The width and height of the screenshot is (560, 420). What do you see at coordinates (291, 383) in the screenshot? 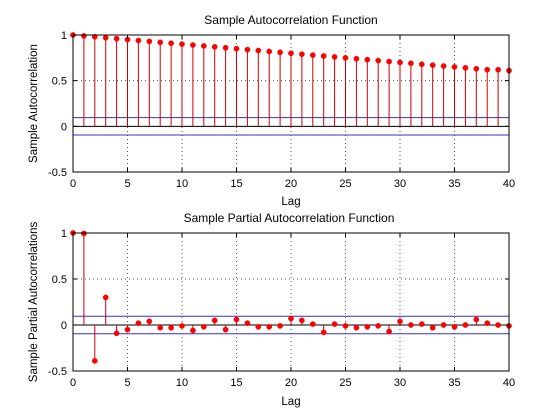
I see `pacf-x-tick-label: 20` at bounding box center [291, 383].